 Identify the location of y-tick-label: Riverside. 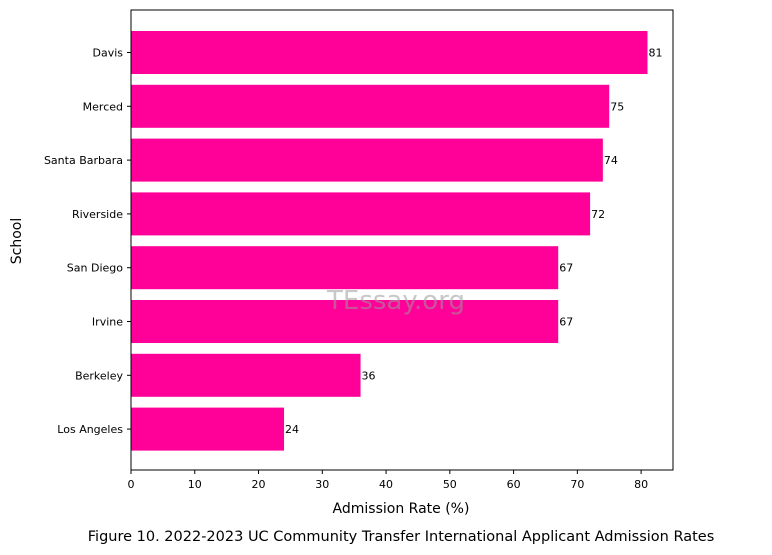
(97, 214).